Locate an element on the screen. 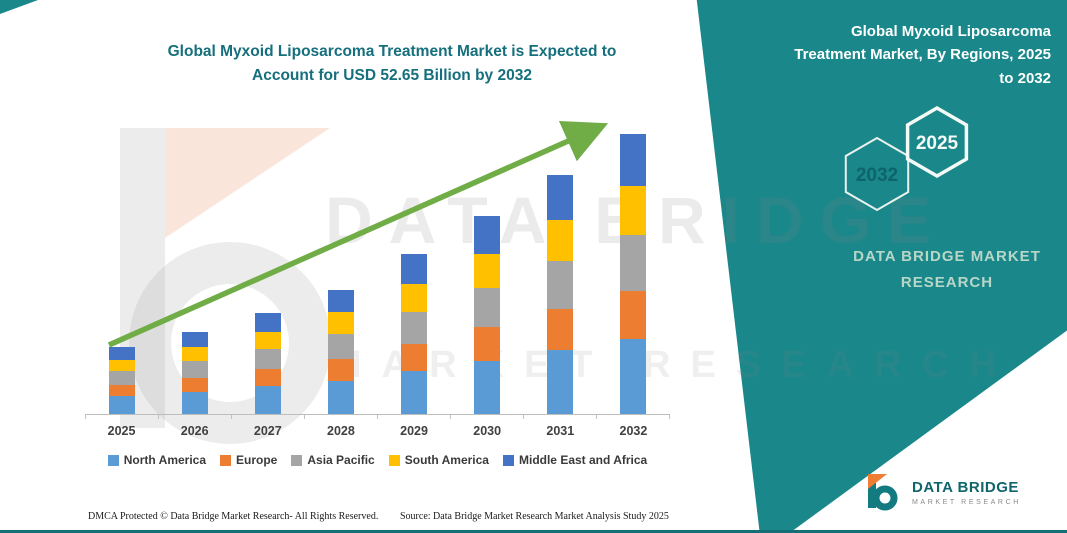 This screenshot has height=533, width=1067. x-axis-label: 2032 is located at coordinates (633, 431).